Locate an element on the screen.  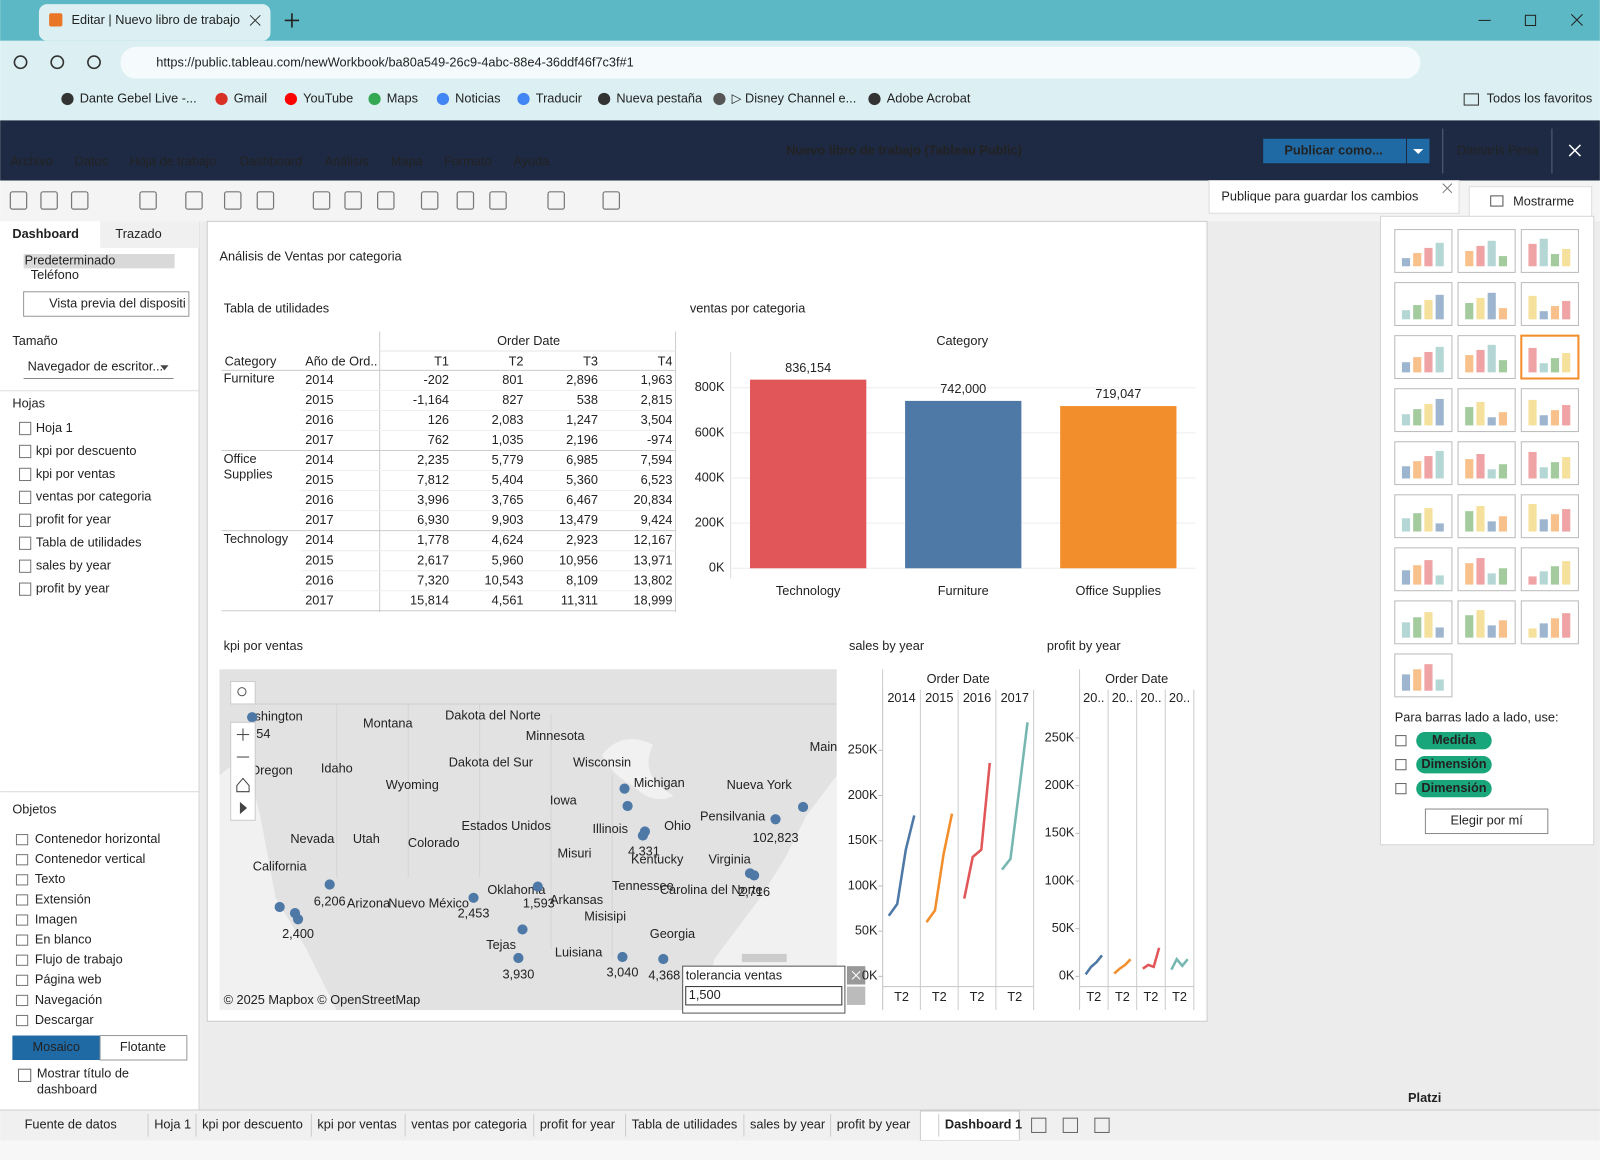
sheet-tab: Tabla de utilidades is located at coordinates (685, 1124).